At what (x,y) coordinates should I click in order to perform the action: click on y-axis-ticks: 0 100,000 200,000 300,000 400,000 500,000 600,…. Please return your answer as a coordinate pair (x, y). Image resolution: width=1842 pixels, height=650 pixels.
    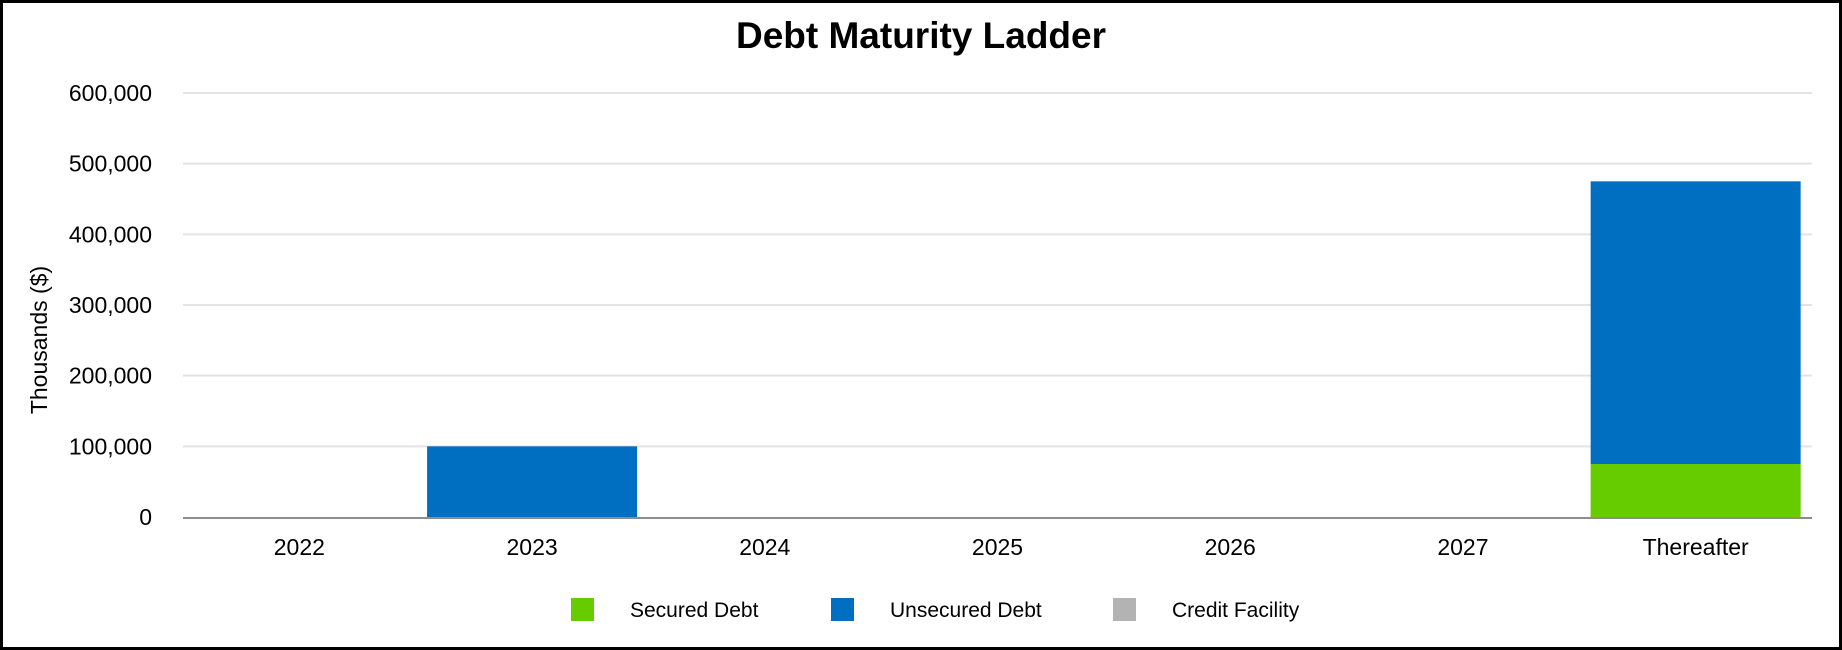
    Looking at the image, I should click on (110, 305).